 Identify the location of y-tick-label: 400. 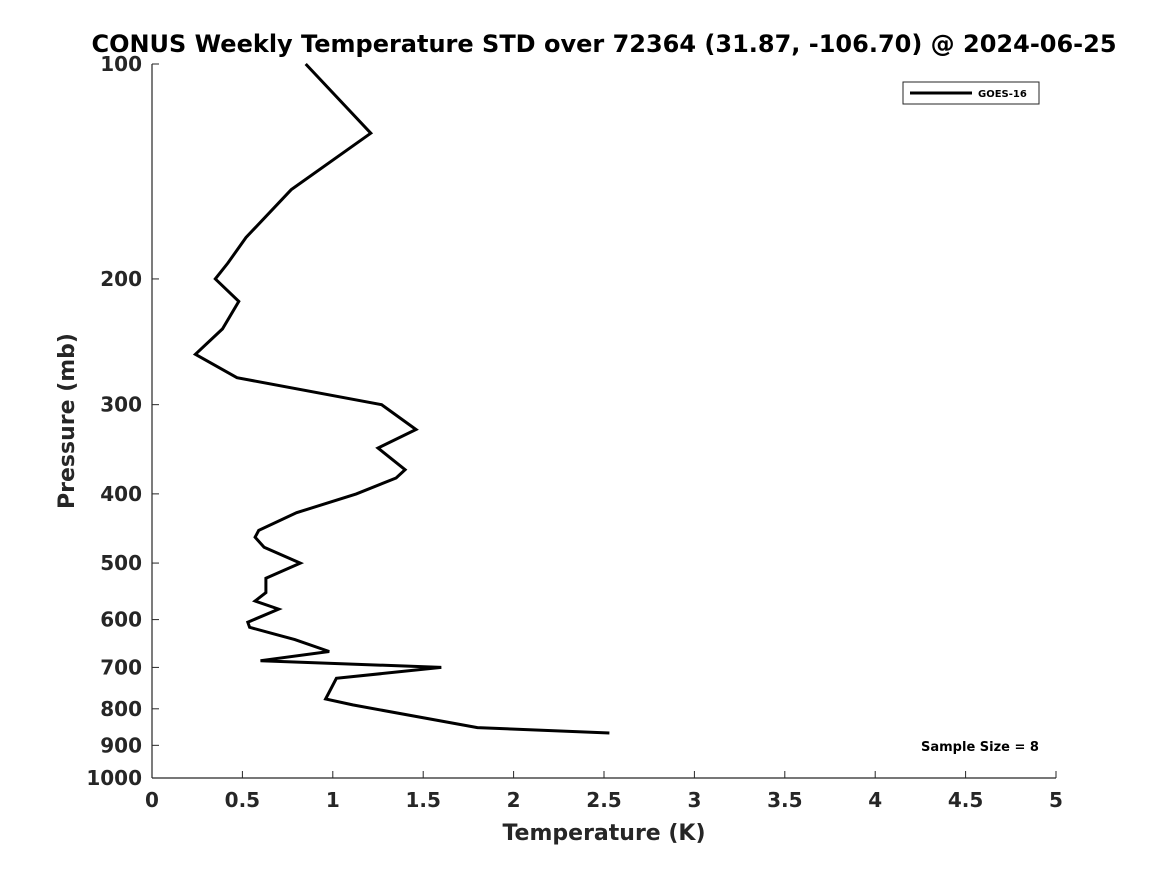
(121, 494).